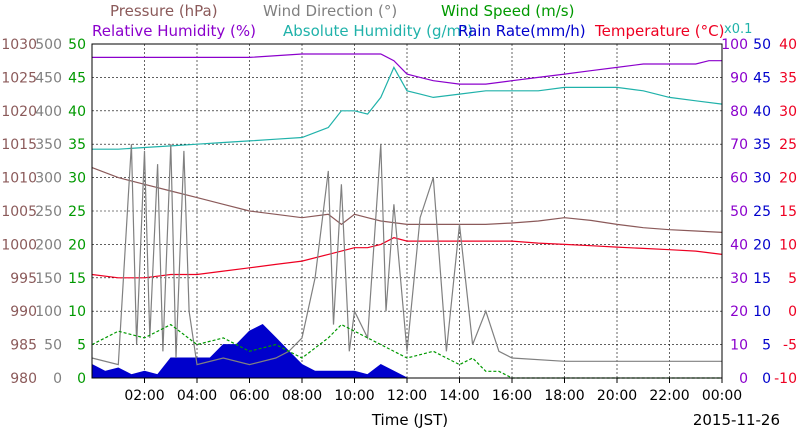  I want to click on tick-label-wind_speed: 25, so click(77, 212).